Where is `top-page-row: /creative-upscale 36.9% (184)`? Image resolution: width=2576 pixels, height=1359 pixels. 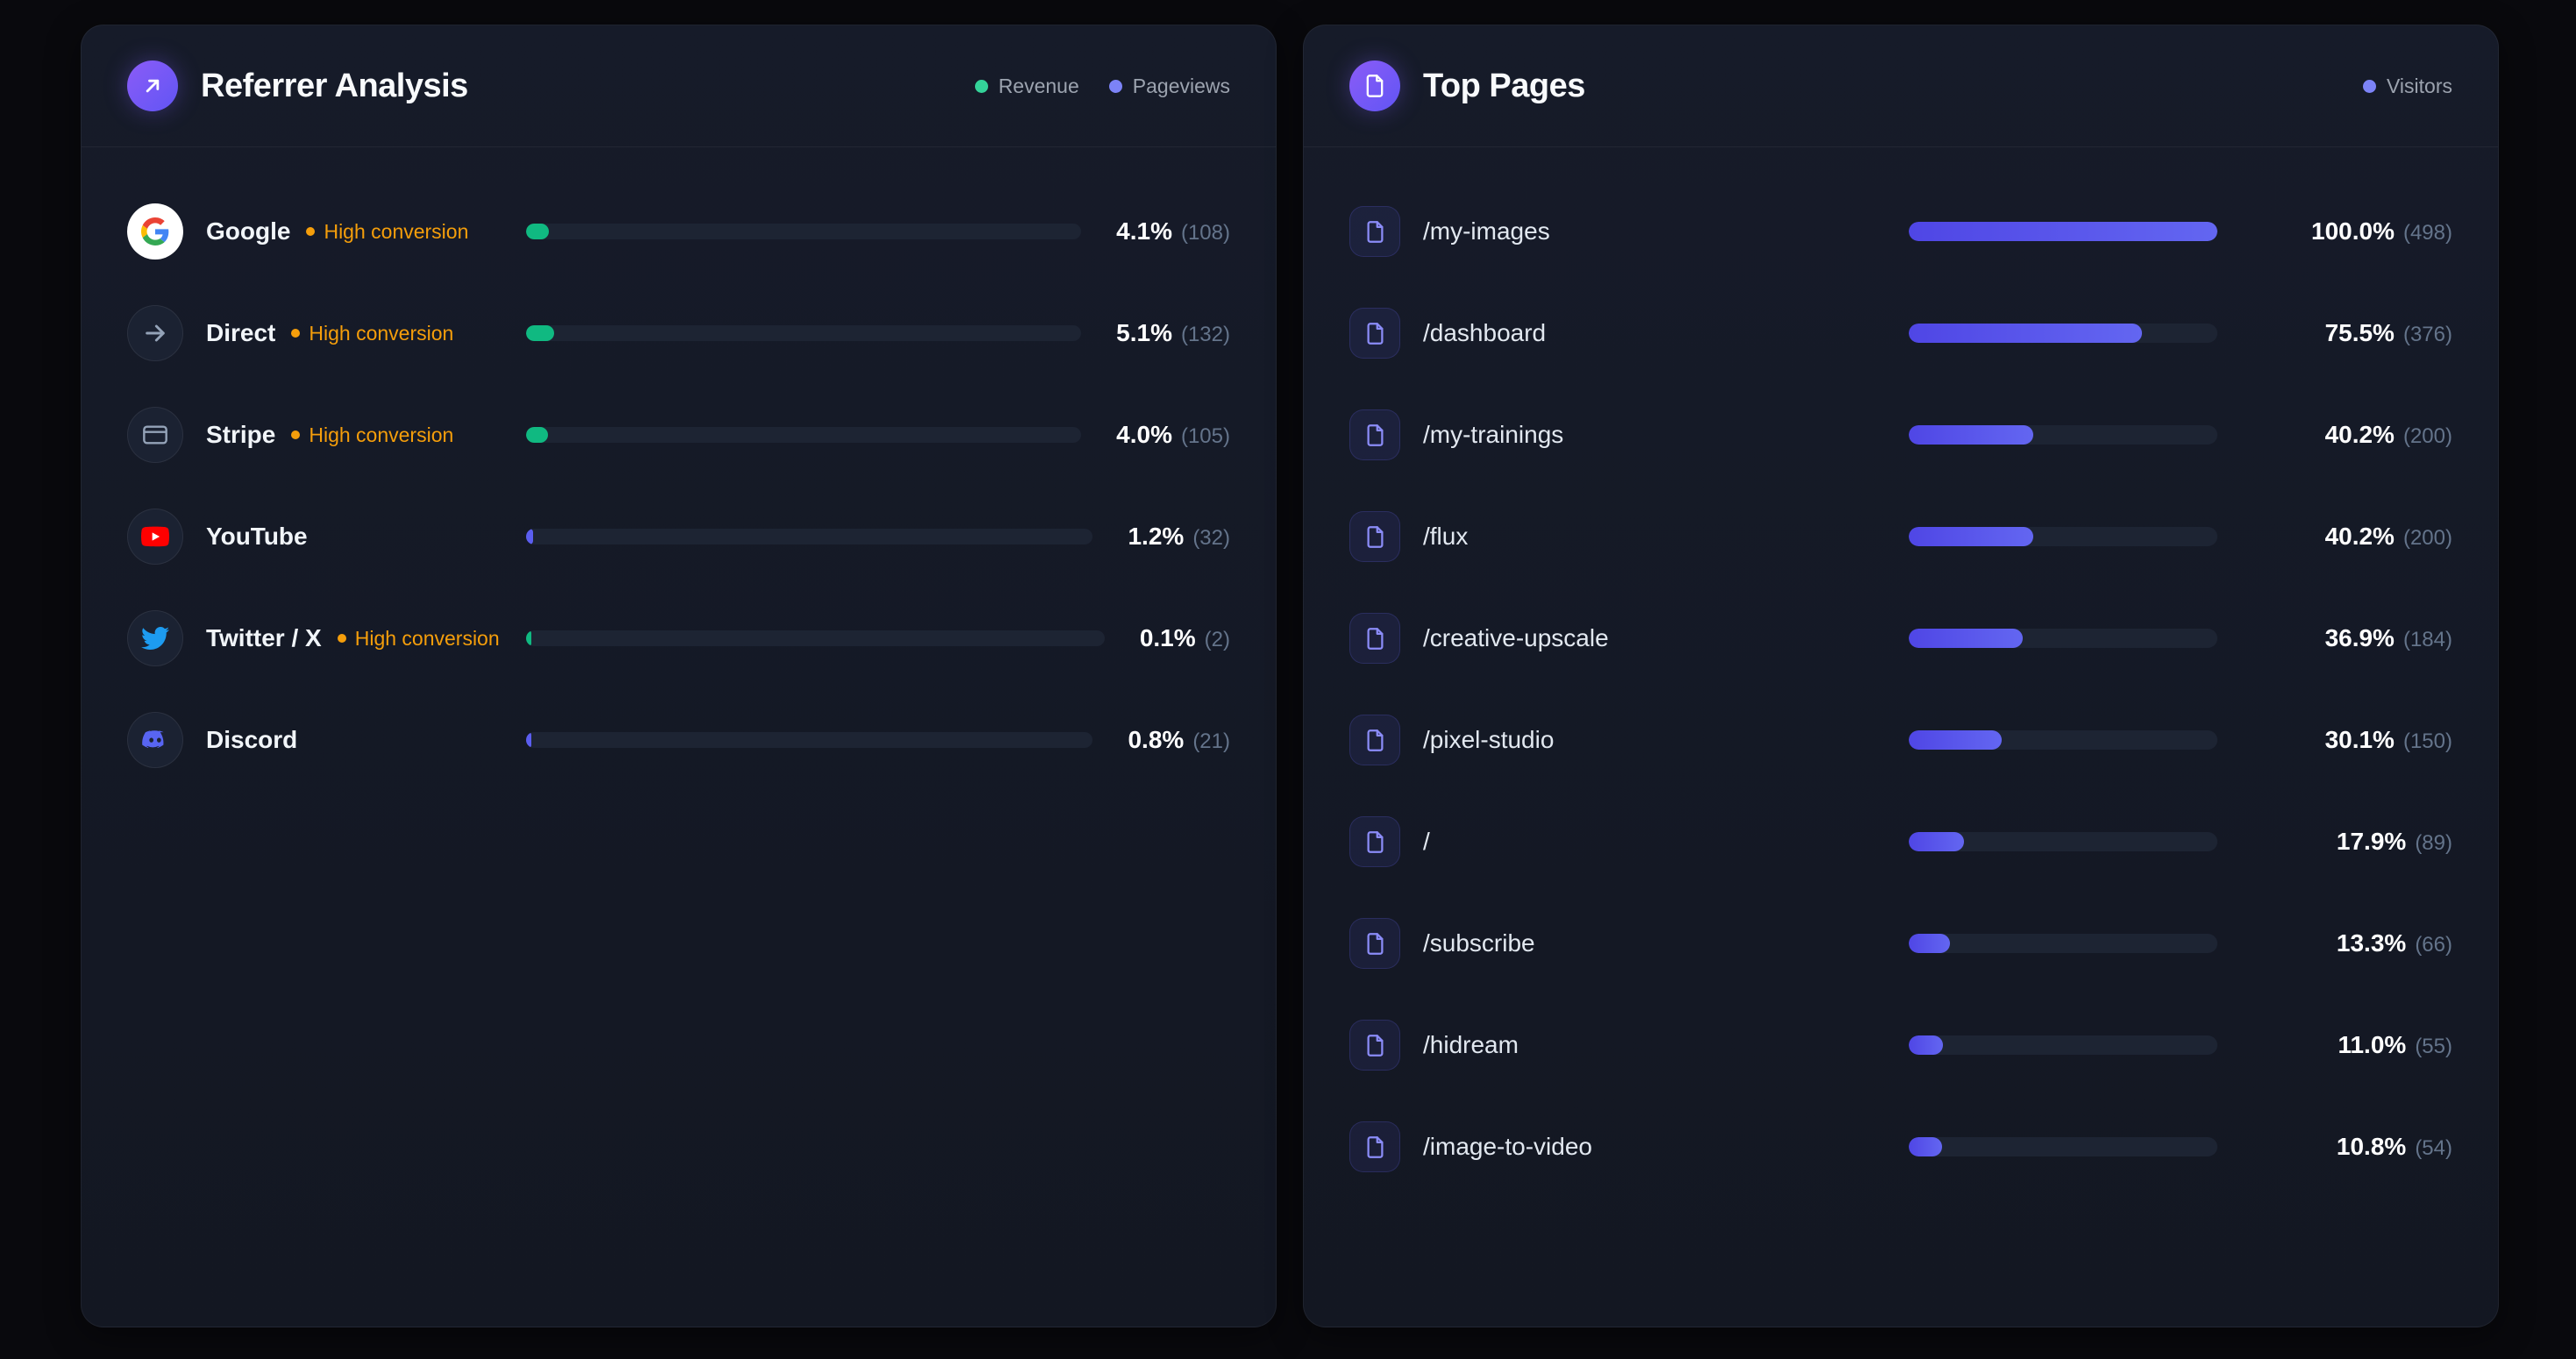 top-page-row: /creative-upscale 36.9% (184) is located at coordinates (1900, 638).